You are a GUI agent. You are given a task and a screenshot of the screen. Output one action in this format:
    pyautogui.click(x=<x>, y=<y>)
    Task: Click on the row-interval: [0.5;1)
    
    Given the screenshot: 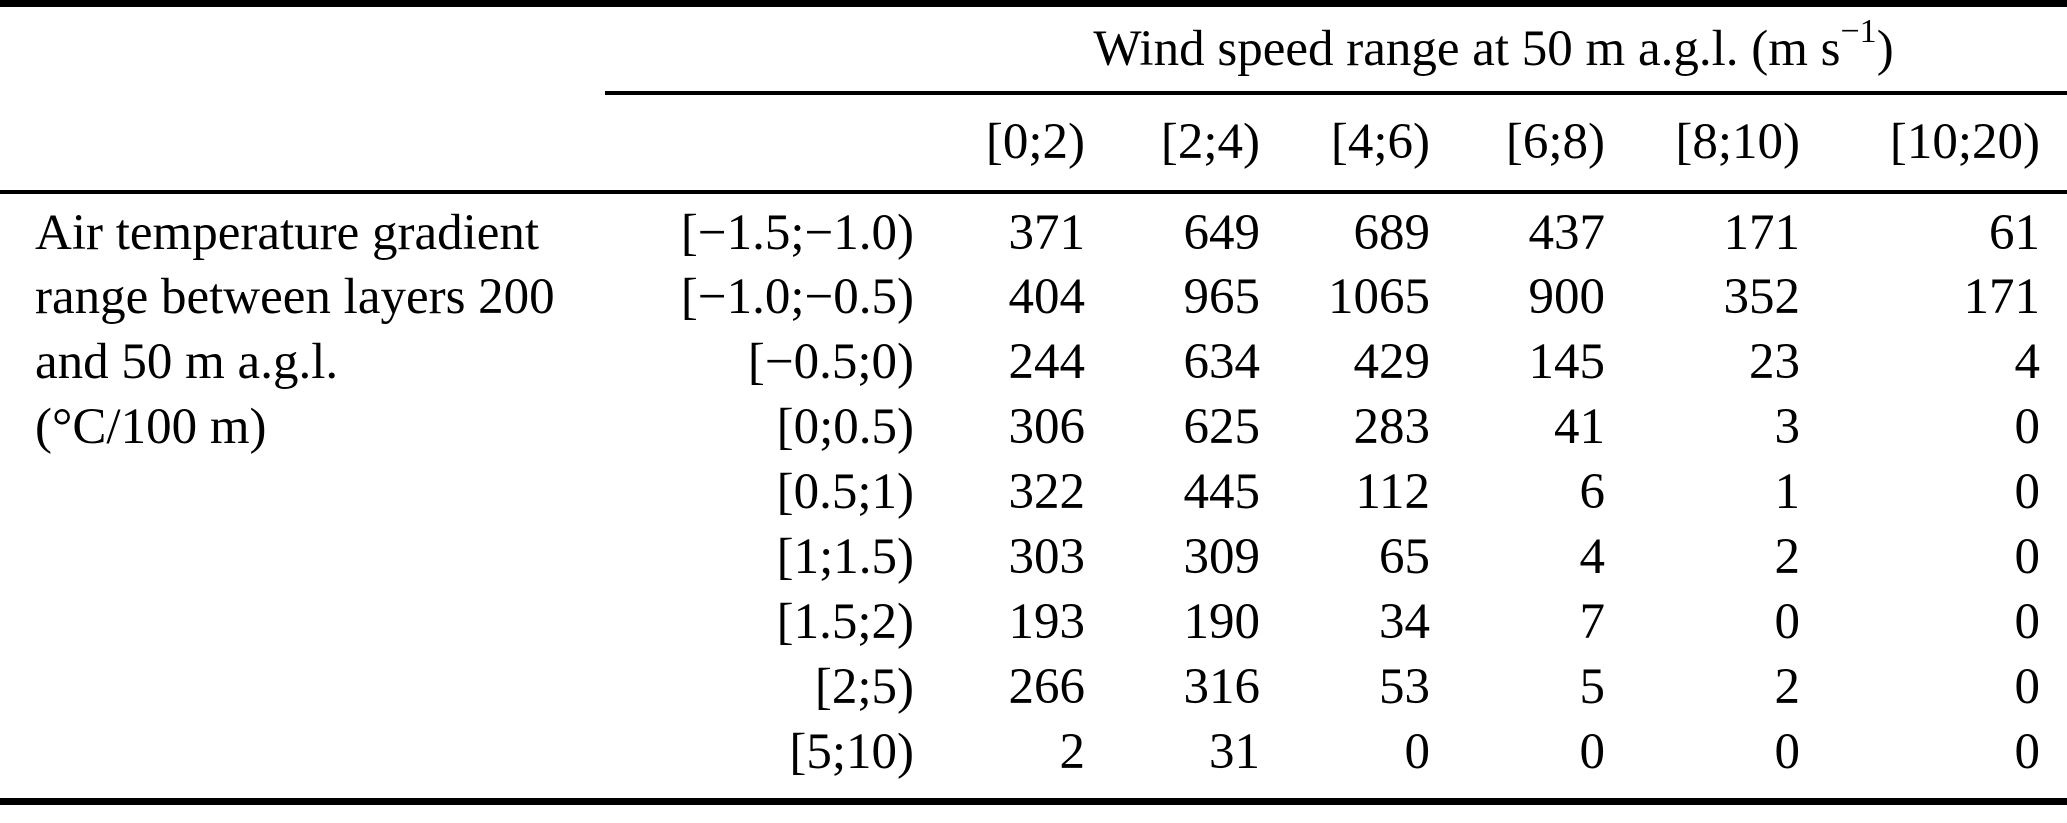 What is the action you would take?
    pyautogui.click(x=845, y=492)
    